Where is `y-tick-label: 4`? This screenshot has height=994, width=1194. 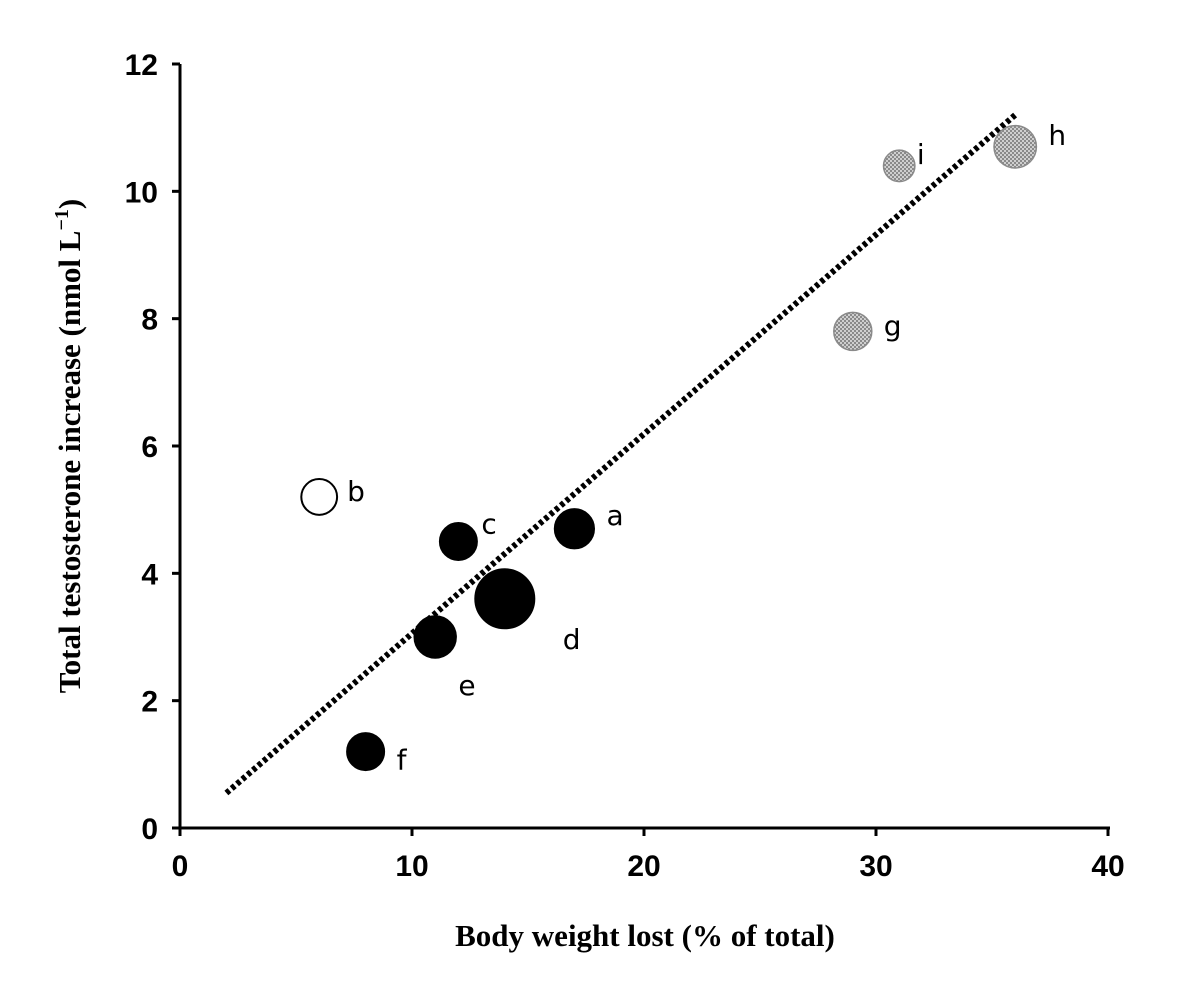
y-tick-label: 4 is located at coordinates (149, 574).